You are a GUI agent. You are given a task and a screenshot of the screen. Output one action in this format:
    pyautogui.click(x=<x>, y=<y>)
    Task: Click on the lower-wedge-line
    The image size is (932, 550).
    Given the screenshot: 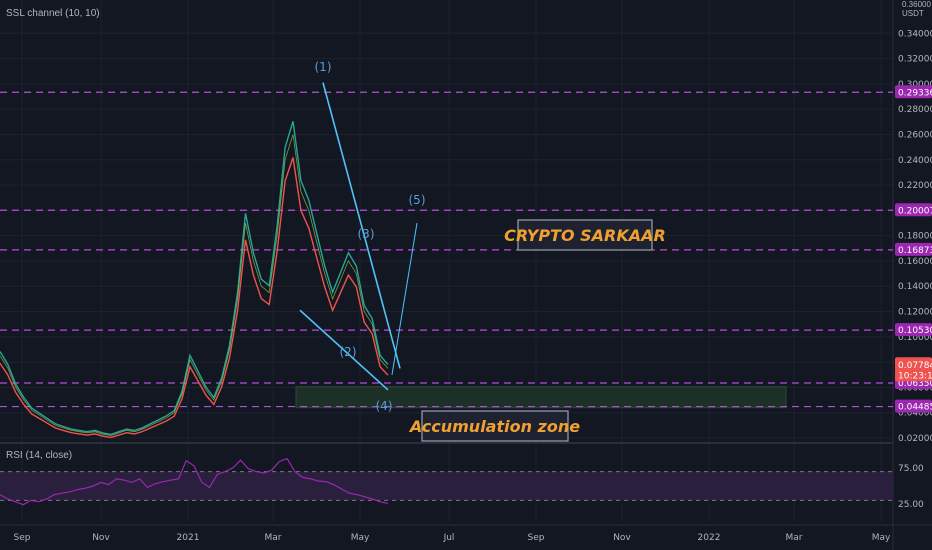 What is the action you would take?
    pyautogui.click(x=344, y=350)
    